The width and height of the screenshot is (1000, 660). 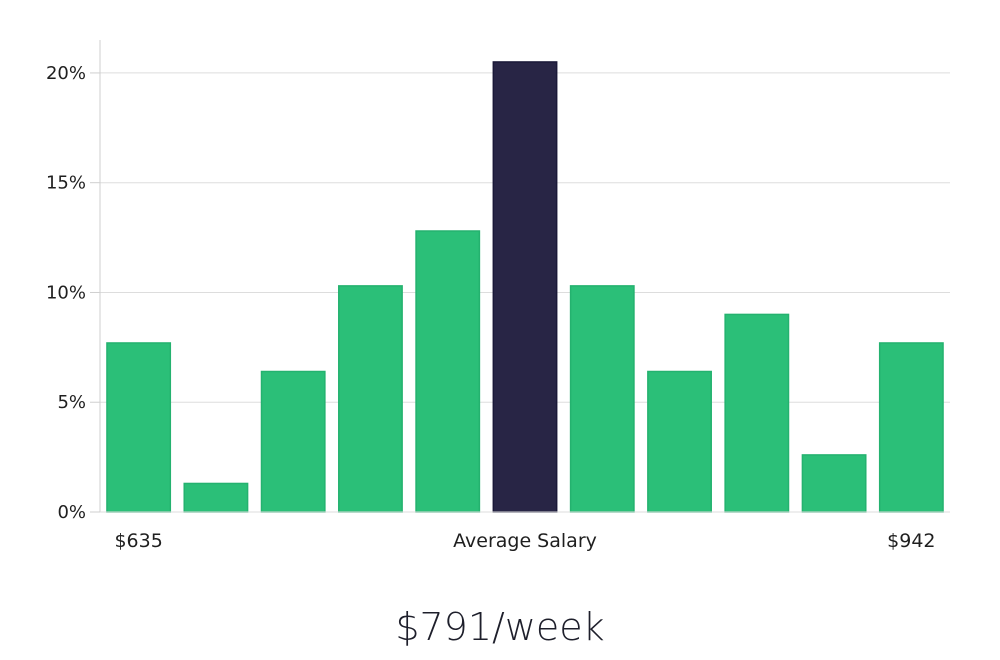 I want to click on y-tick-label: 20%, so click(x=66, y=73).